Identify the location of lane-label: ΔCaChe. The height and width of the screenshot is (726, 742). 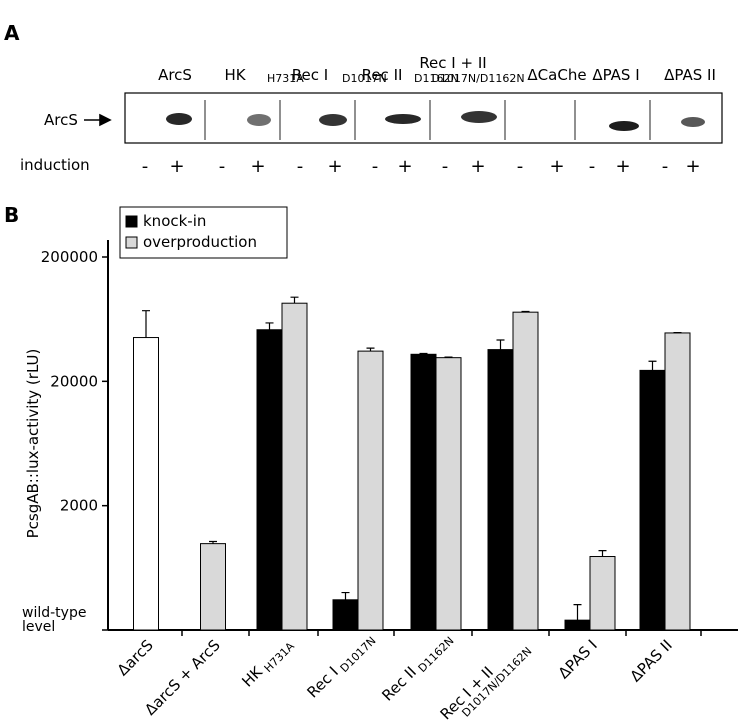
(556, 75).